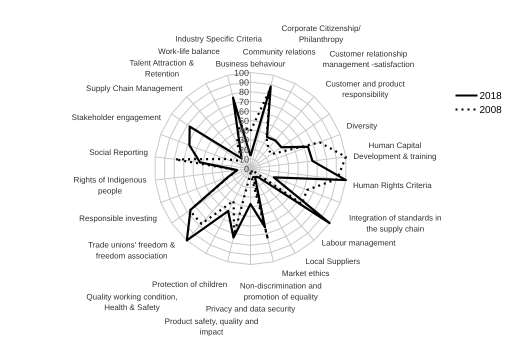 This screenshot has width=514, height=355. Describe the element at coordinates (392, 185) in the screenshot. I see `spoke-label: Human Rights Criteria` at that location.